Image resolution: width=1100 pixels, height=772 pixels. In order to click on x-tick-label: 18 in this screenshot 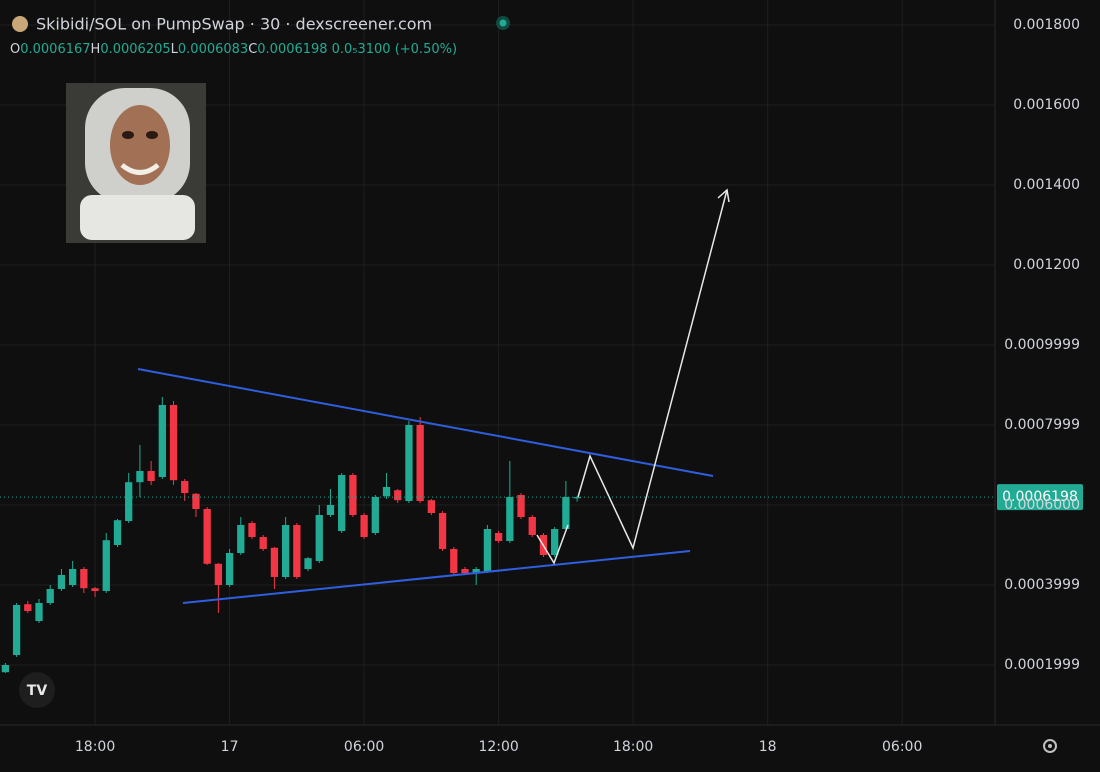, I will do `click(768, 747)`.